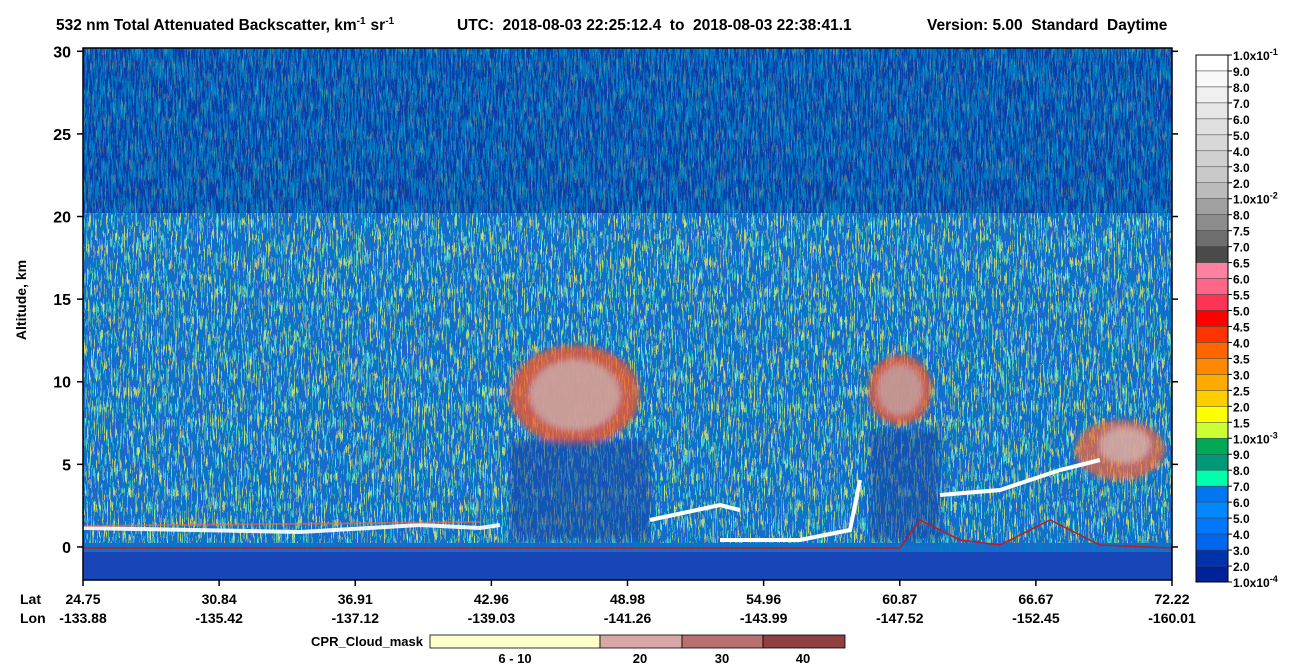 Image resolution: width=1300 pixels, height=667 pixels. I want to click on x-tick-label: -141.26, so click(628, 618).